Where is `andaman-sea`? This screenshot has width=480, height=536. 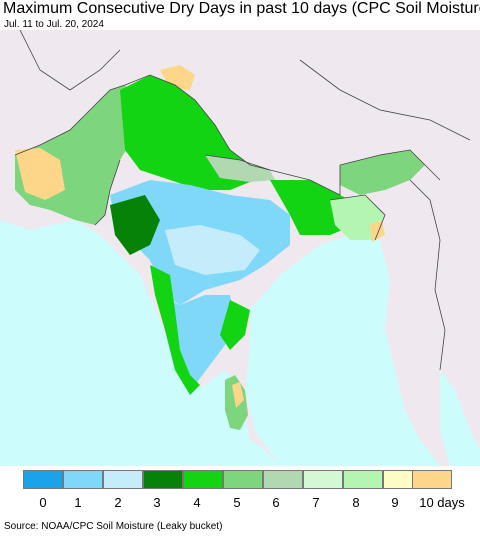
andaman-sea is located at coordinates (460, 418).